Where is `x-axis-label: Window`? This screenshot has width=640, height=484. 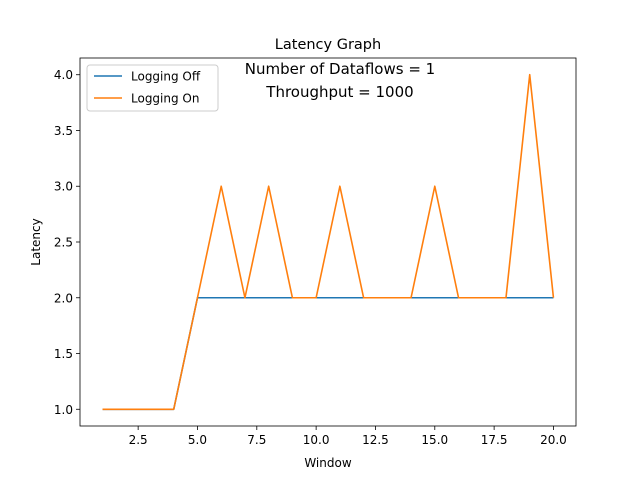
x-axis-label: Window is located at coordinates (328, 463).